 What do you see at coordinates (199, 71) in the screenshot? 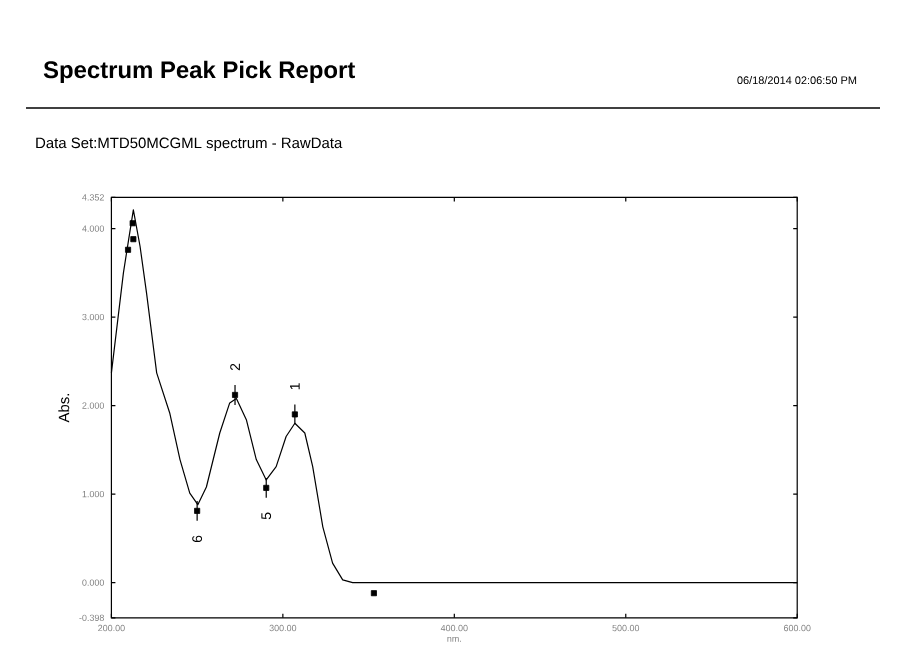
I see `chart-title: Spectrum Peak Pick Report` at bounding box center [199, 71].